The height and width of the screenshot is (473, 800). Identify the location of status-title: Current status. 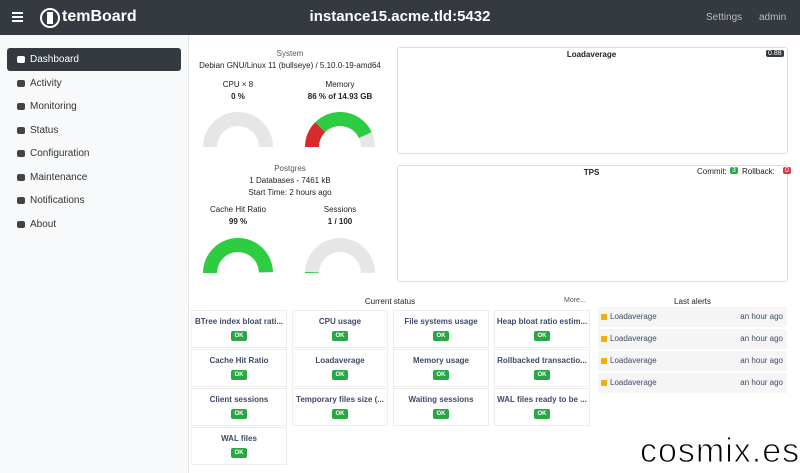
(390, 301).